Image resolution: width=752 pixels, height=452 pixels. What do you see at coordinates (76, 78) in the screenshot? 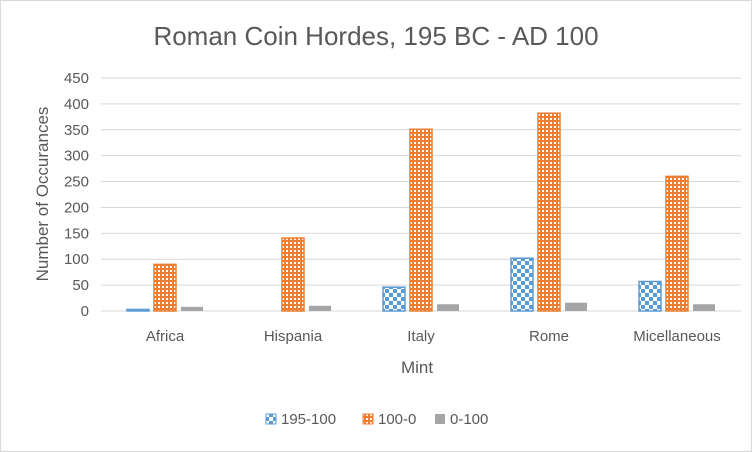
I see `y-tick-label: 450` at bounding box center [76, 78].